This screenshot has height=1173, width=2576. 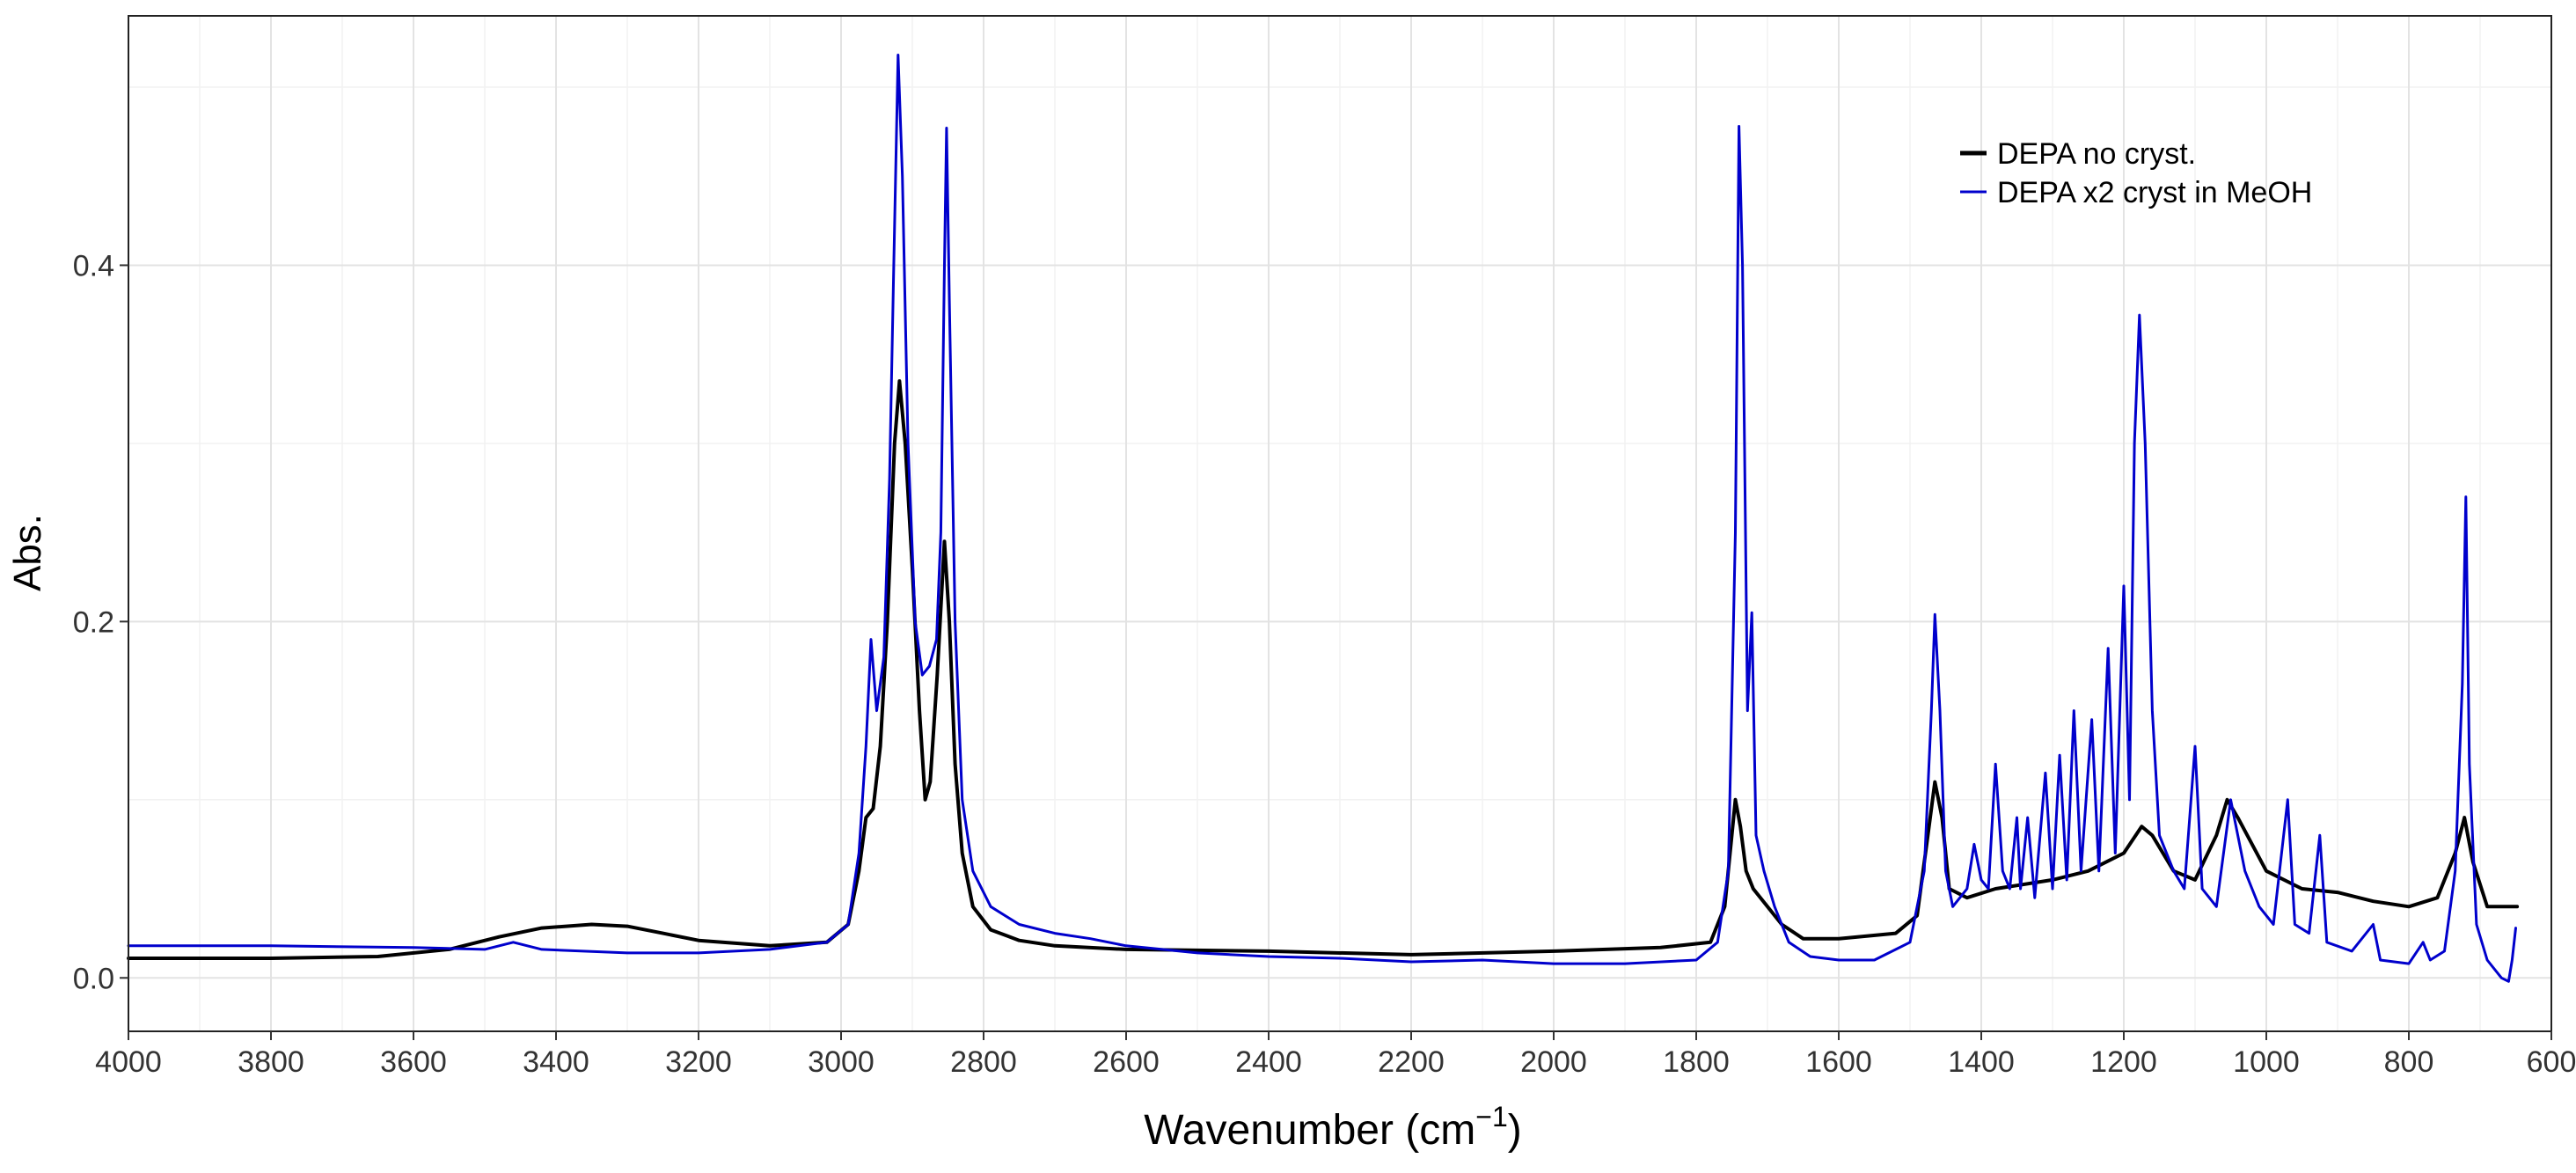 I want to click on legend-label-series-1: DEPA no cryst., so click(x=2096, y=154).